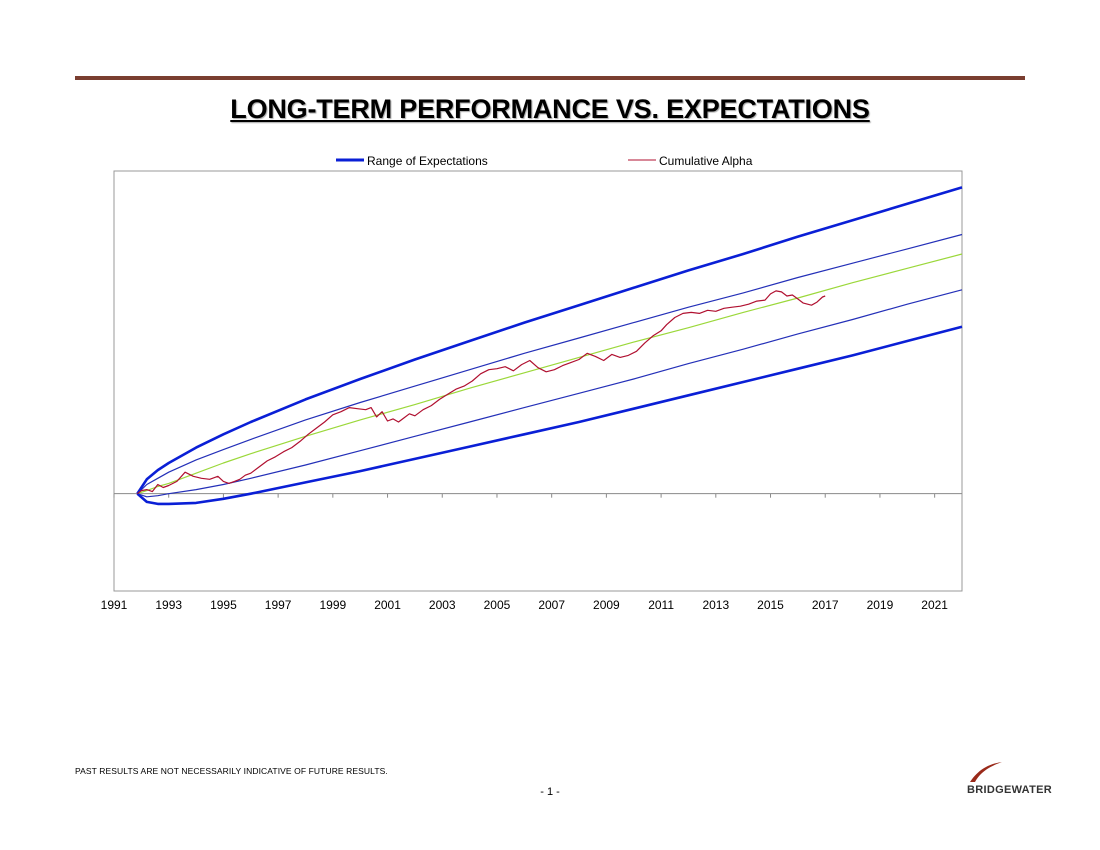  I want to click on legend-label-range: Range of Expectations, so click(427, 161).